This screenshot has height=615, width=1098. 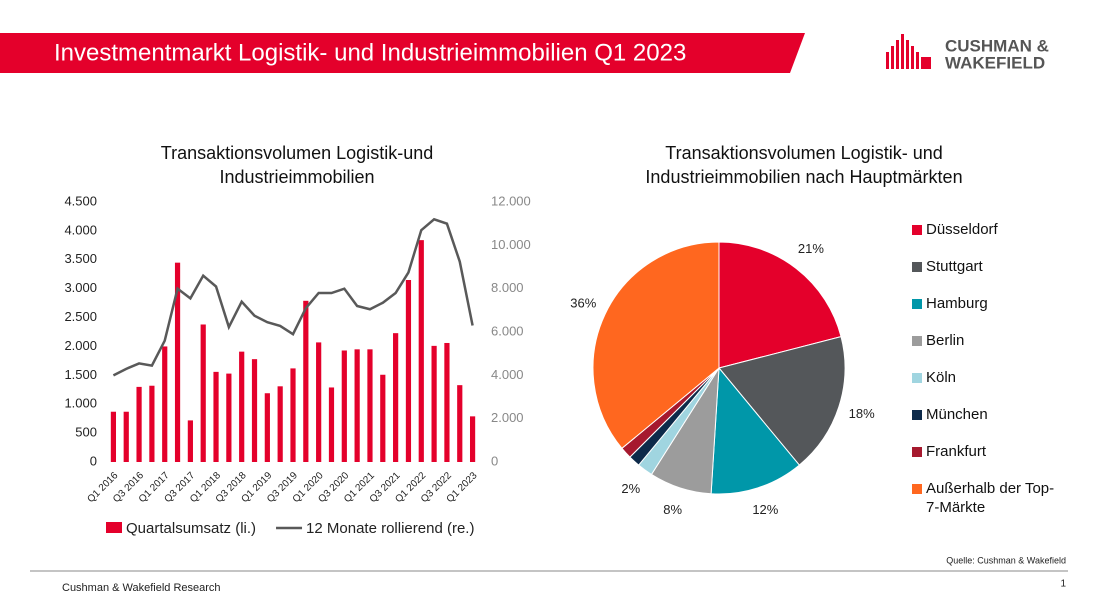 What do you see at coordinates (494, 460) in the screenshot?
I see `y2-tick-label: 0` at bounding box center [494, 460].